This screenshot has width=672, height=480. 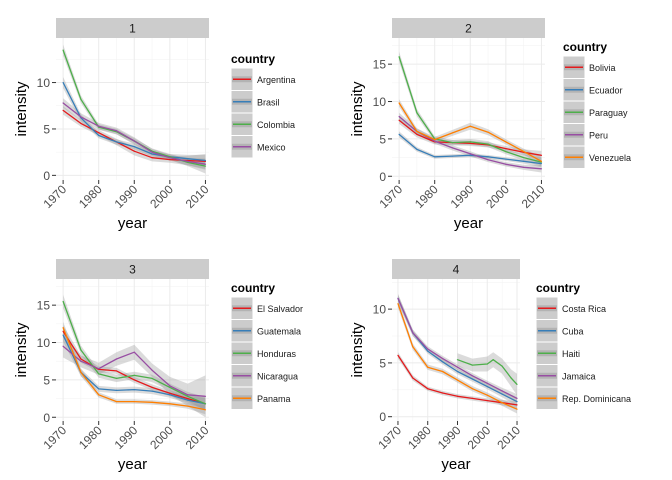 I want to click on x-tick-label: 1970, so click(x=390, y=196).